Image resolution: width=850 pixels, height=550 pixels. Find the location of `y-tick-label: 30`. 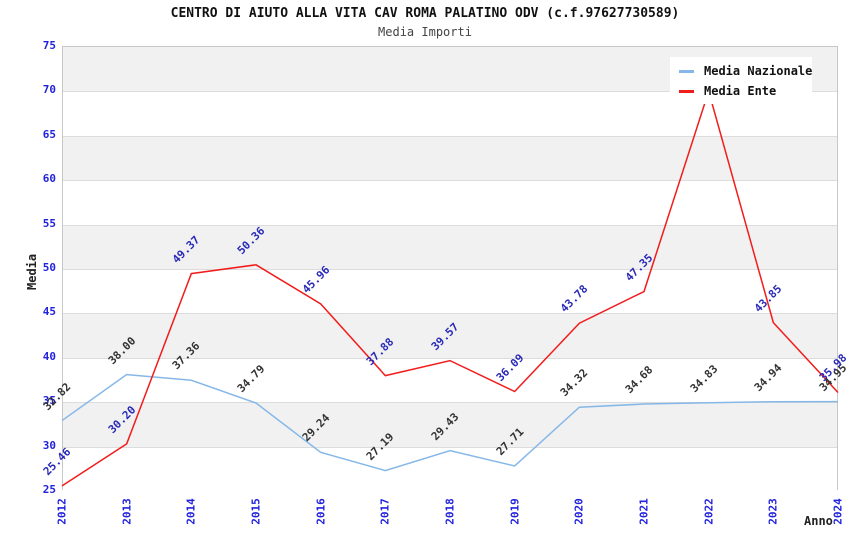

y-tick-label: 30 is located at coordinates (49, 445).